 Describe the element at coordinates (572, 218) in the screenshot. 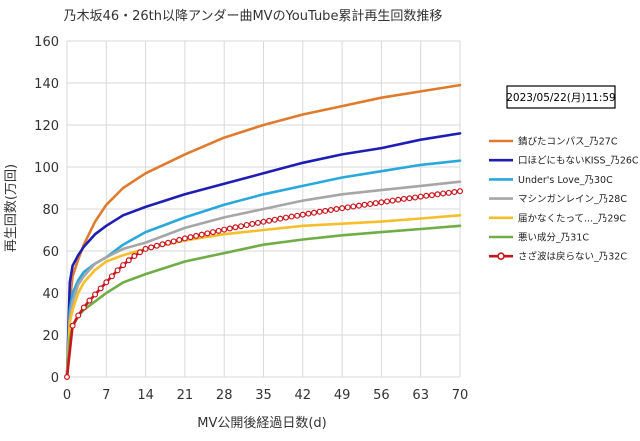

I see `legend-label: 届かなくたって..._乃29C` at that location.